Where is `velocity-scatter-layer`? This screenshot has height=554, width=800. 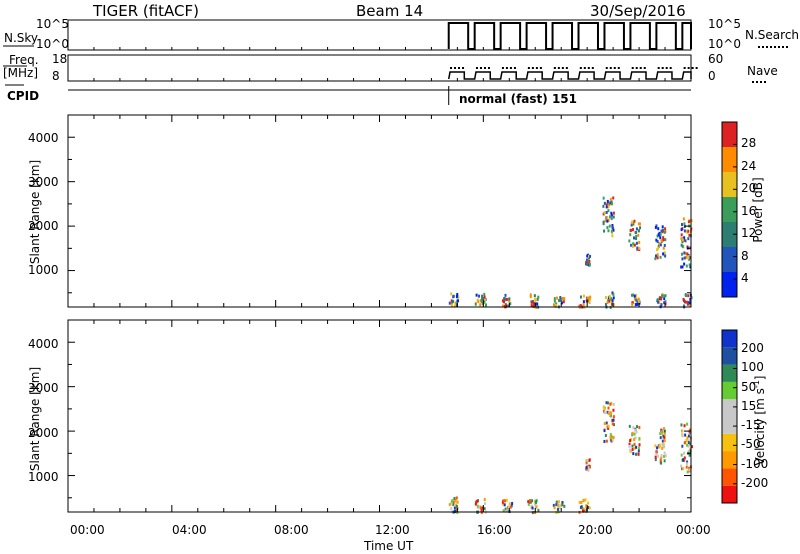 velocity-scatter-layer is located at coordinates (570, 458).